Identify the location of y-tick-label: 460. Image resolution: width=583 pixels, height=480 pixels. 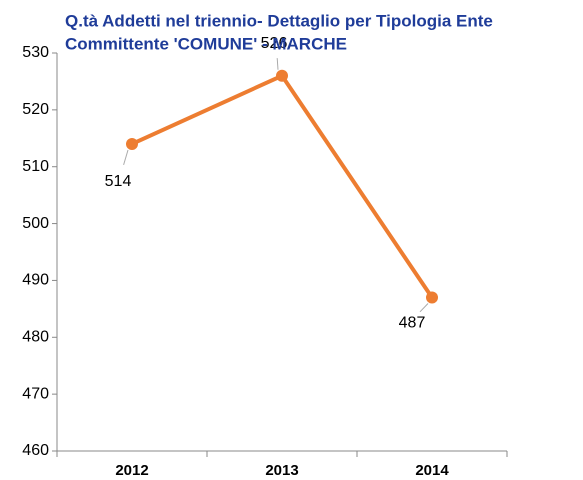
(35, 450).